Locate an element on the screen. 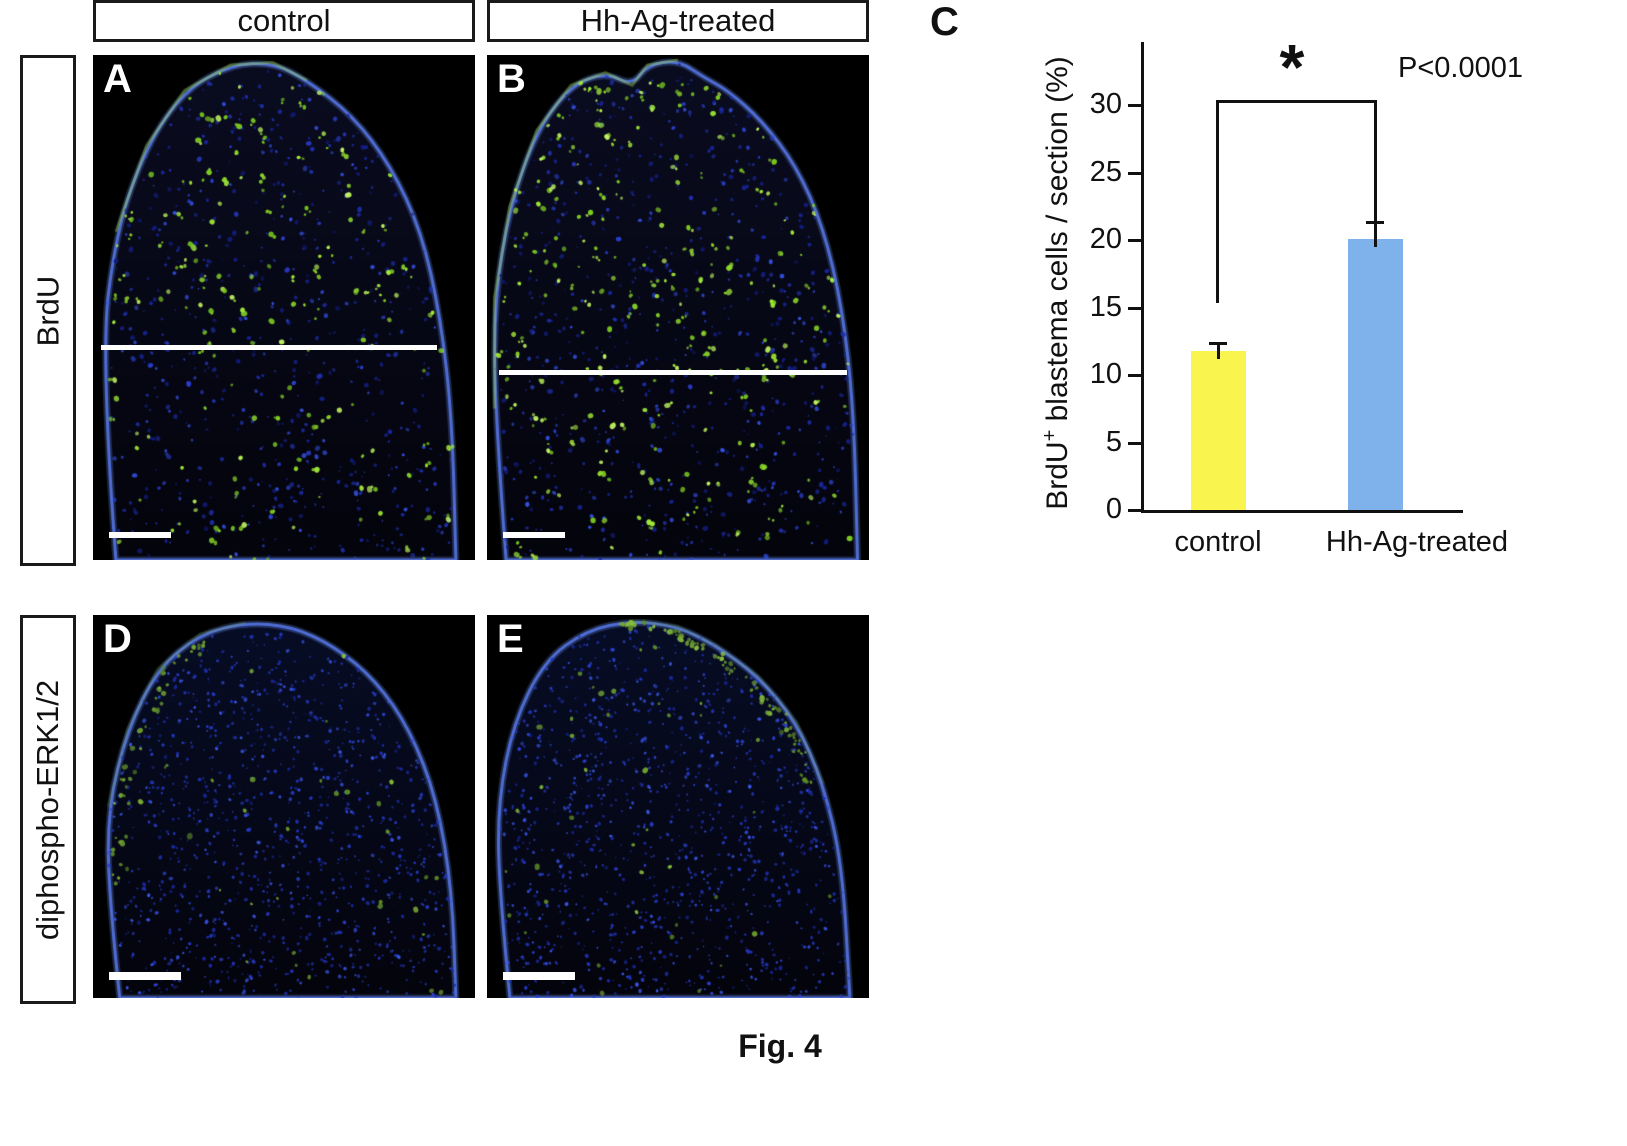 The image size is (1627, 1146). panel-letter-b: B is located at coordinates (511, 79).